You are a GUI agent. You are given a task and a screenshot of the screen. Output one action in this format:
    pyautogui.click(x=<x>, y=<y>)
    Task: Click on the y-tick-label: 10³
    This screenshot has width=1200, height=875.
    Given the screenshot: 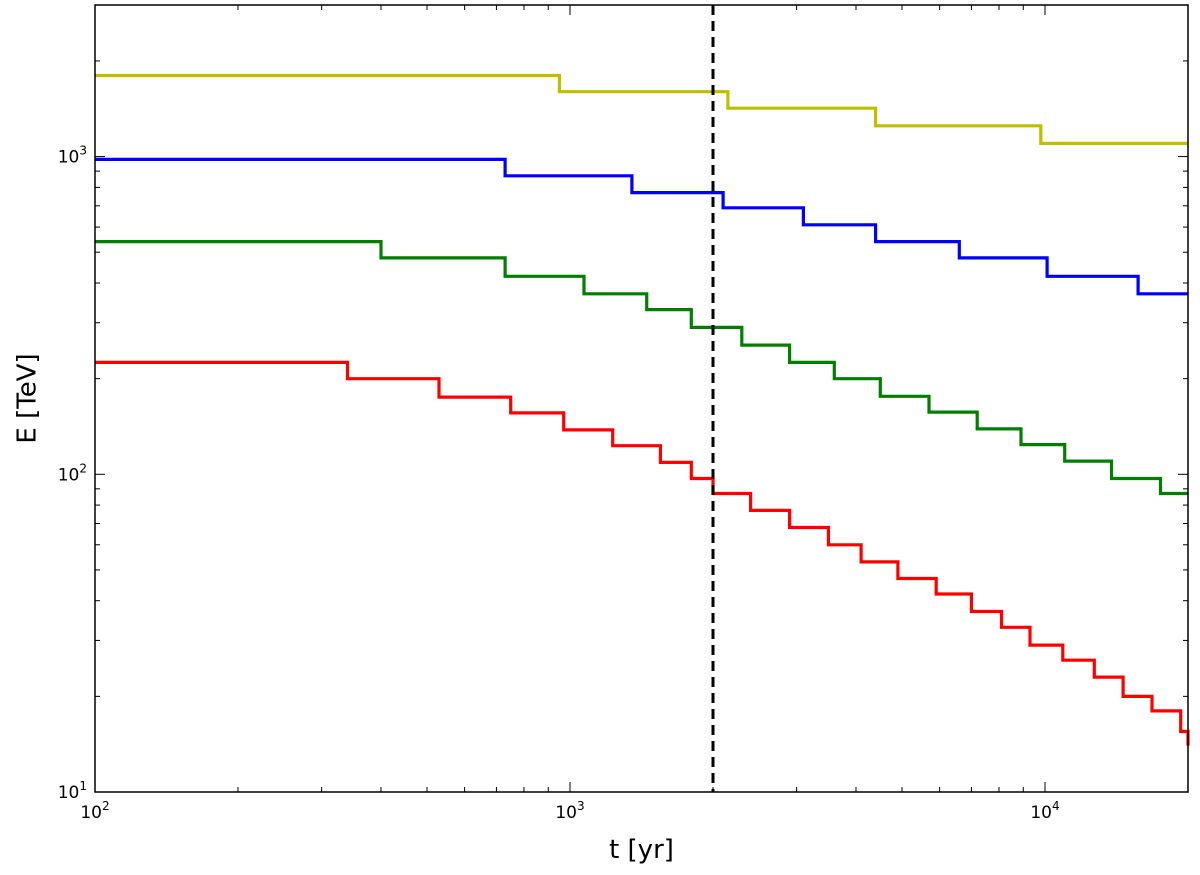 What is the action you would take?
    pyautogui.click(x=72, y=156)
    